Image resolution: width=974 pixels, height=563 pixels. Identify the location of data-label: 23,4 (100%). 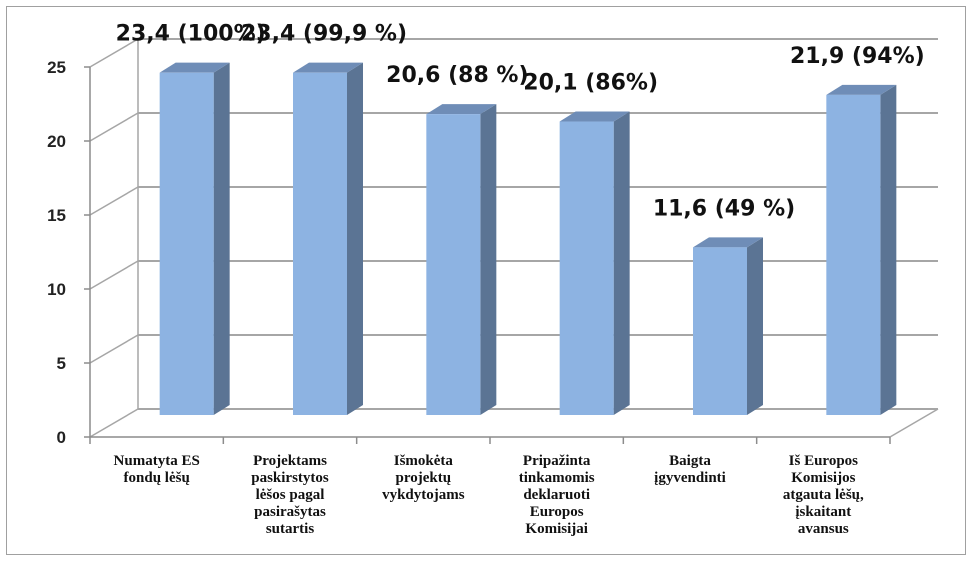
(191, 34).